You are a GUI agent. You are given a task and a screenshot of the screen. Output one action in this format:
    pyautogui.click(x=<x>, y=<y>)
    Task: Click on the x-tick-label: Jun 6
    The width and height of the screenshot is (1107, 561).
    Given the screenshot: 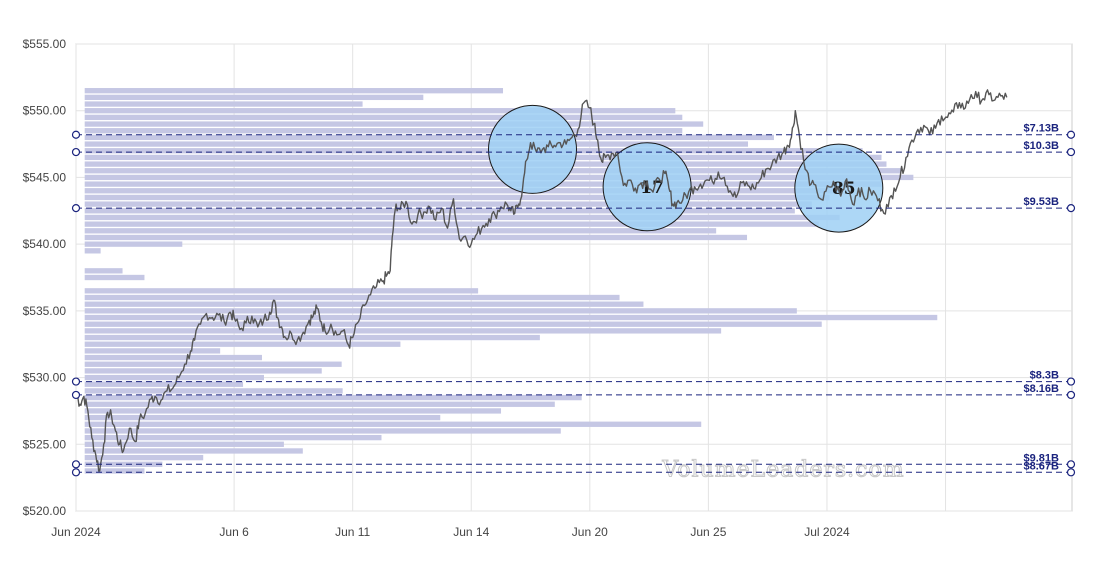 What is the action you would take?
    pyautogui.click(x=234, y=532)
    